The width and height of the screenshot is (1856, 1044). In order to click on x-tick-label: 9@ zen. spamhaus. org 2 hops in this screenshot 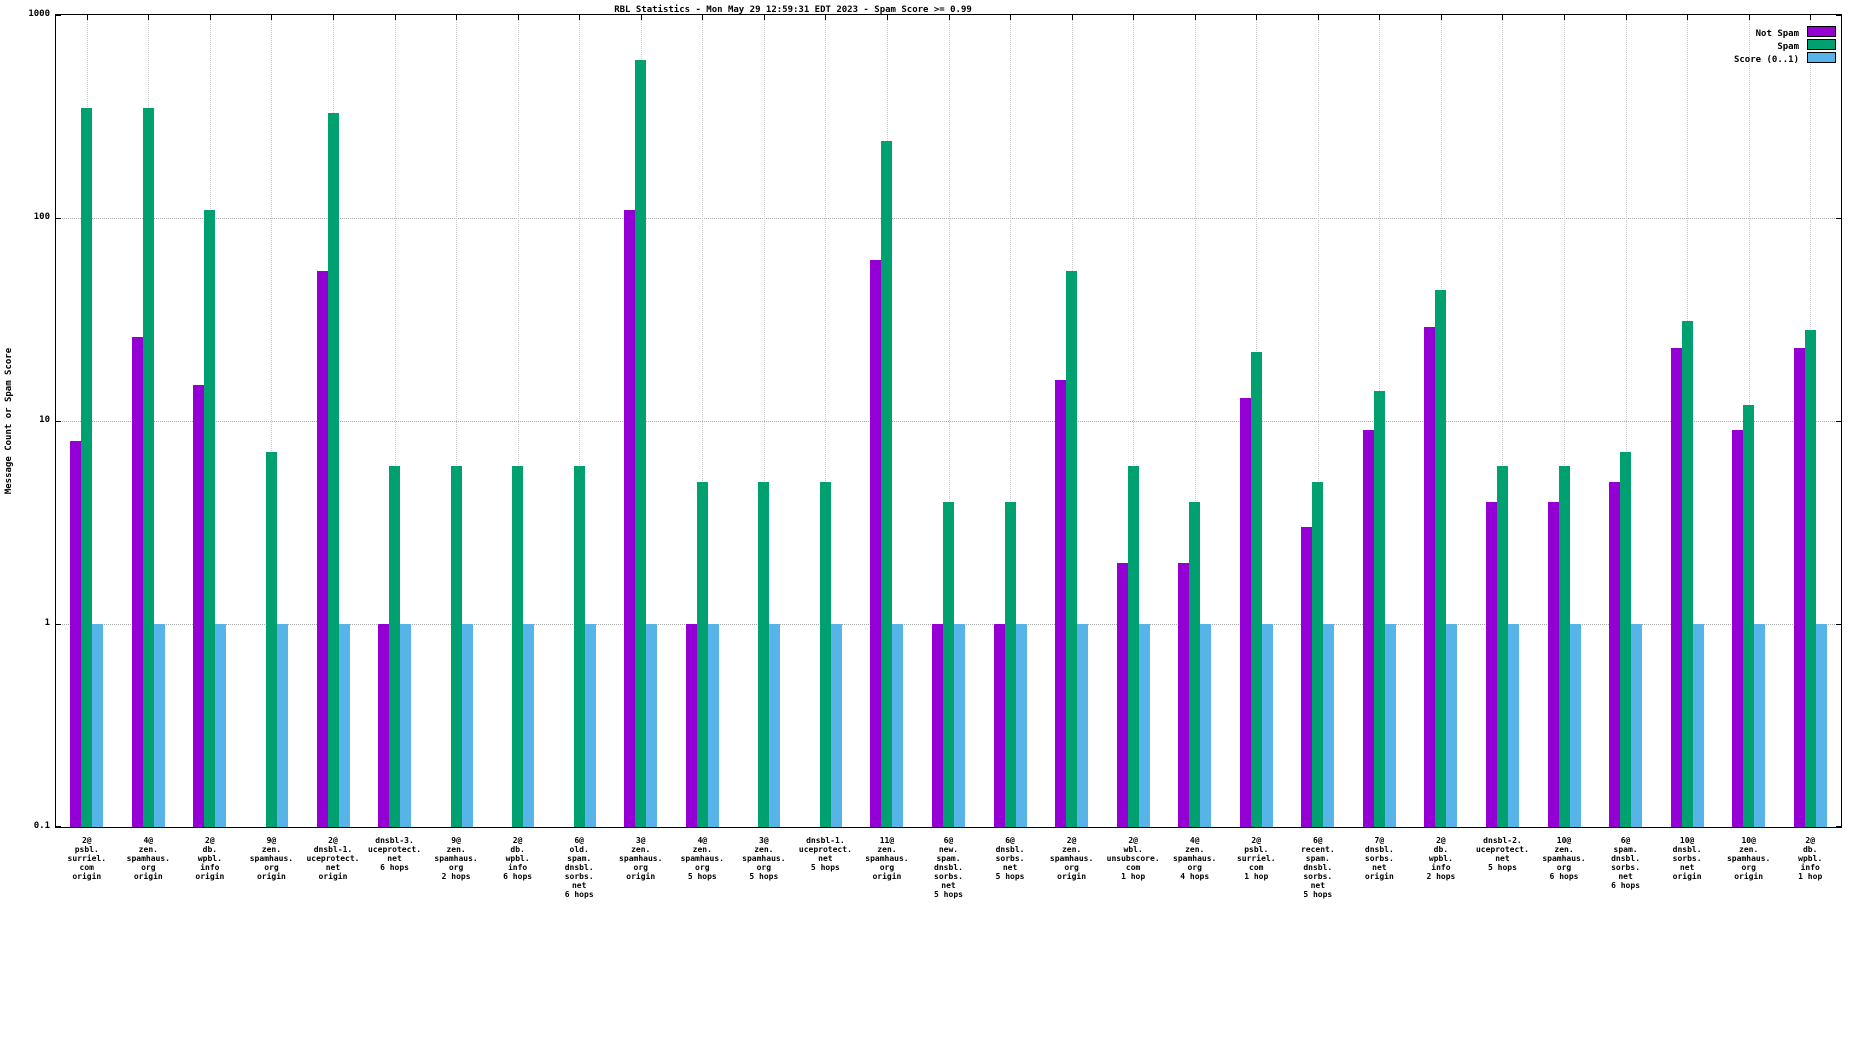, I will do `click(455, 858)`.